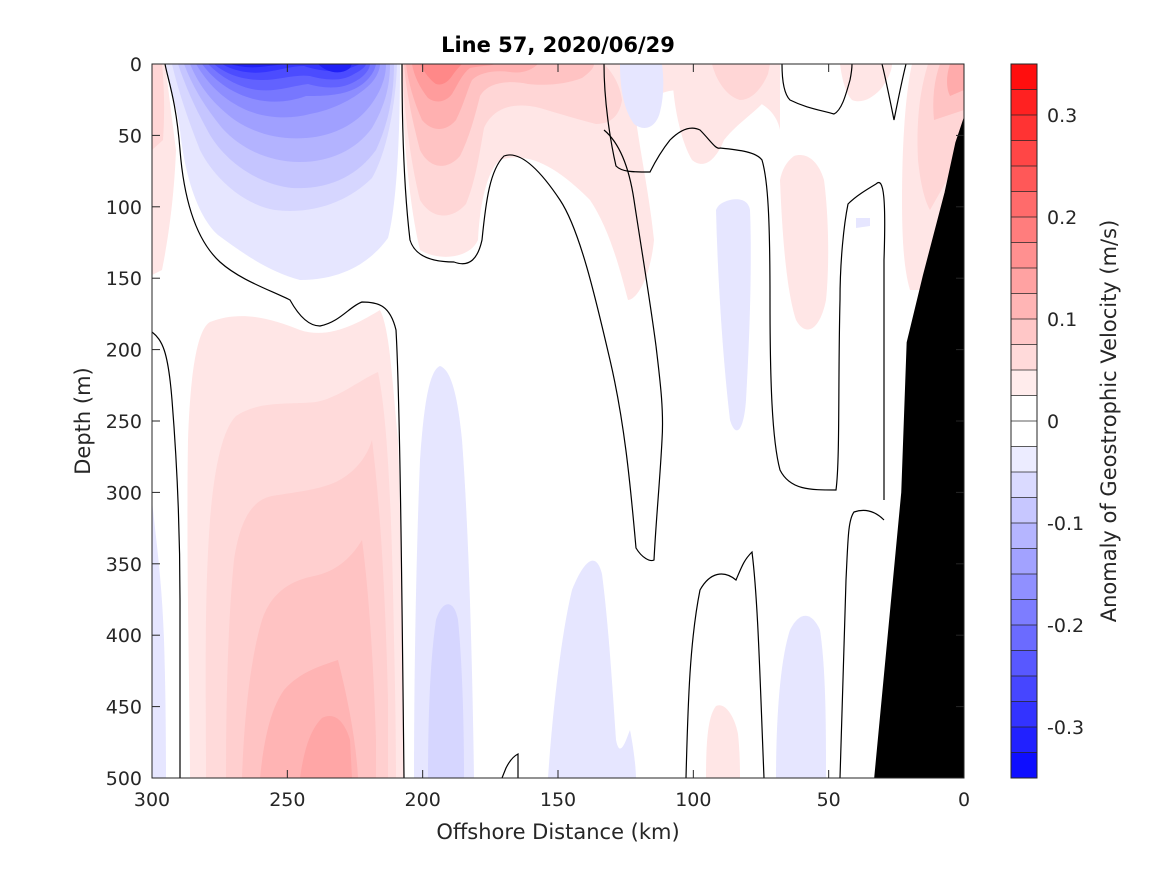  I want to click on x-tick-label: 150, so click(558, 800).